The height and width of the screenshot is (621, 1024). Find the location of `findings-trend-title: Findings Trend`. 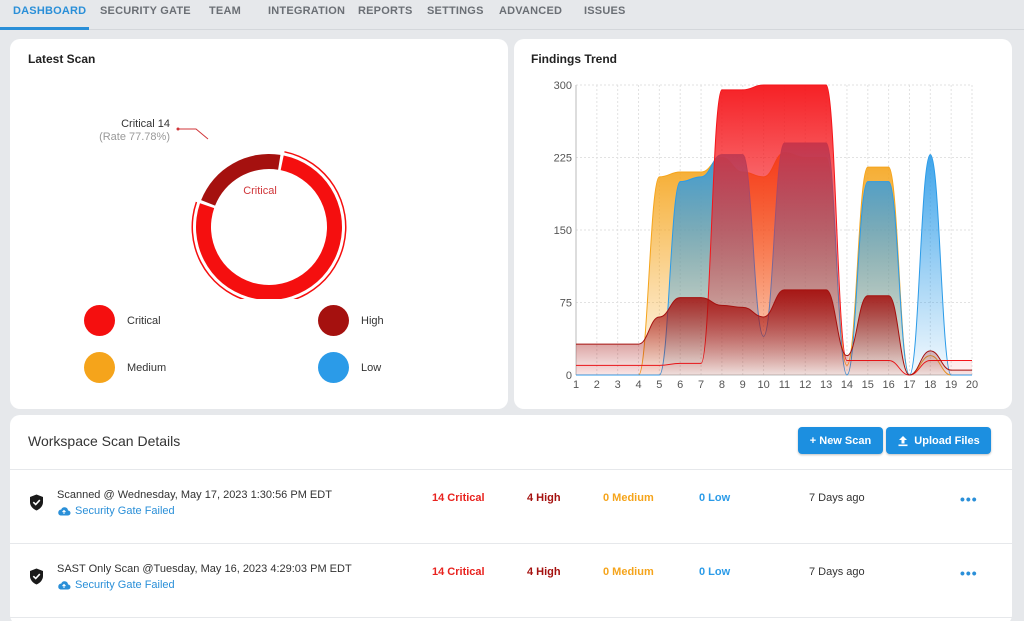

findings-trend-title: Findings Trend is located at coordinates (574, 59).